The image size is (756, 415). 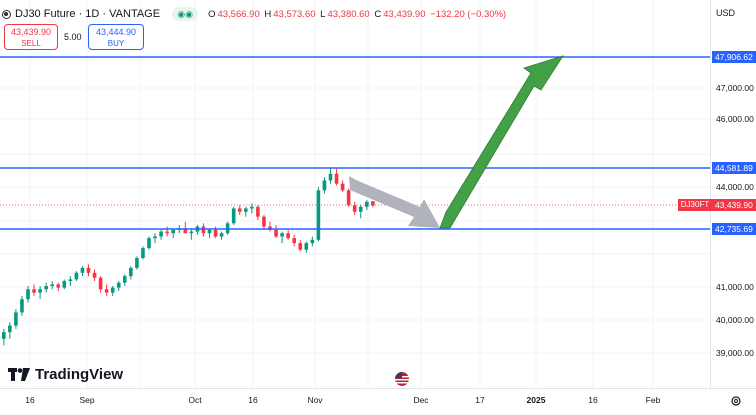 What do you see at coordinates (87, 400) in the screenshot?
I see `time-tick: Sep` at bounding box center [87, 400].